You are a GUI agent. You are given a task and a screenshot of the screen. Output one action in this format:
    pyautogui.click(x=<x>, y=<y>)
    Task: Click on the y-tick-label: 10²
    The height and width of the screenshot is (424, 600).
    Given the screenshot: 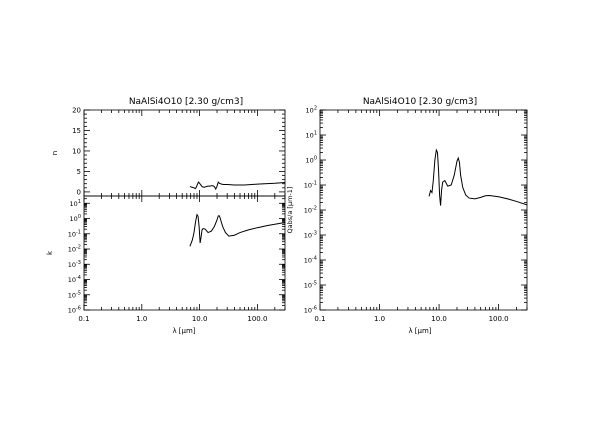 What is the action you would take?
    pyautogui.click(x=311, y=110)
    